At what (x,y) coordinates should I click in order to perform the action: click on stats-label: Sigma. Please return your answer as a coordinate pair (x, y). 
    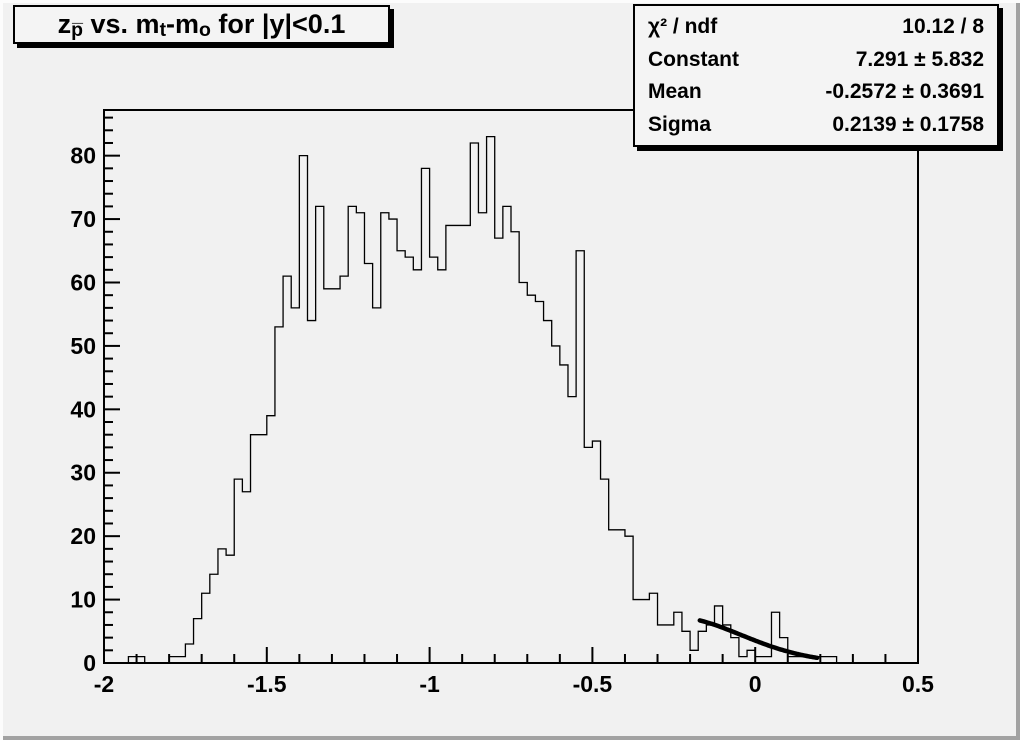
    Looking at the image, I should click on (680, 125).